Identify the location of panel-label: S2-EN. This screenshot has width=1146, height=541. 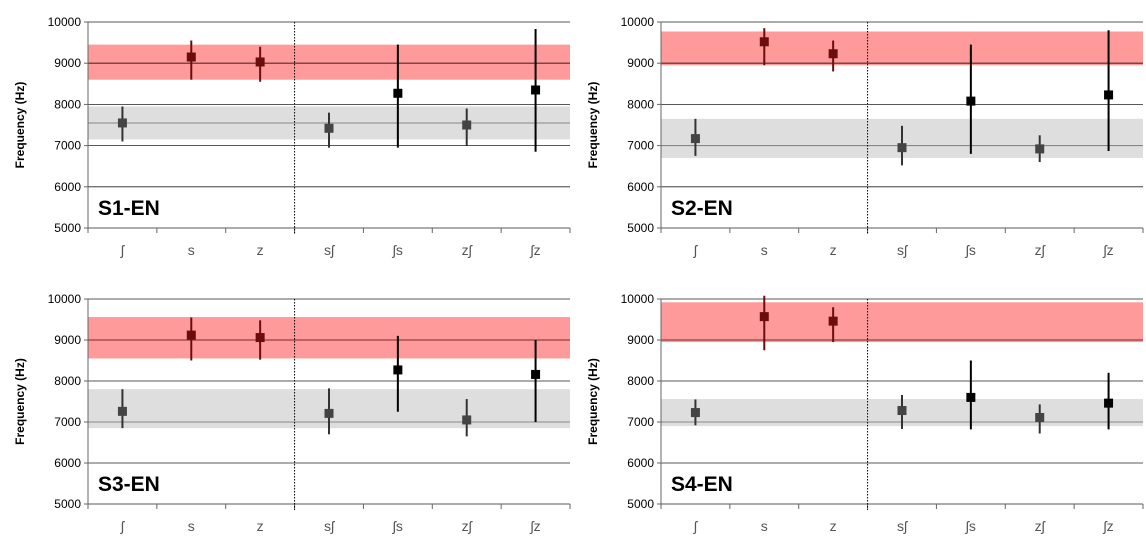
(702, 208).